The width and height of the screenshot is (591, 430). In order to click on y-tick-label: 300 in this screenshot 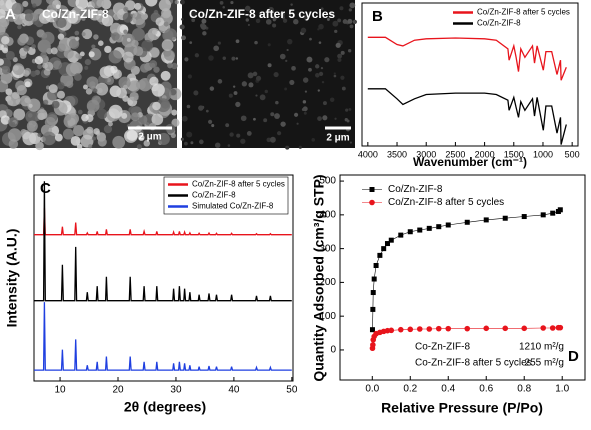, I will do `click(327, 248)`.